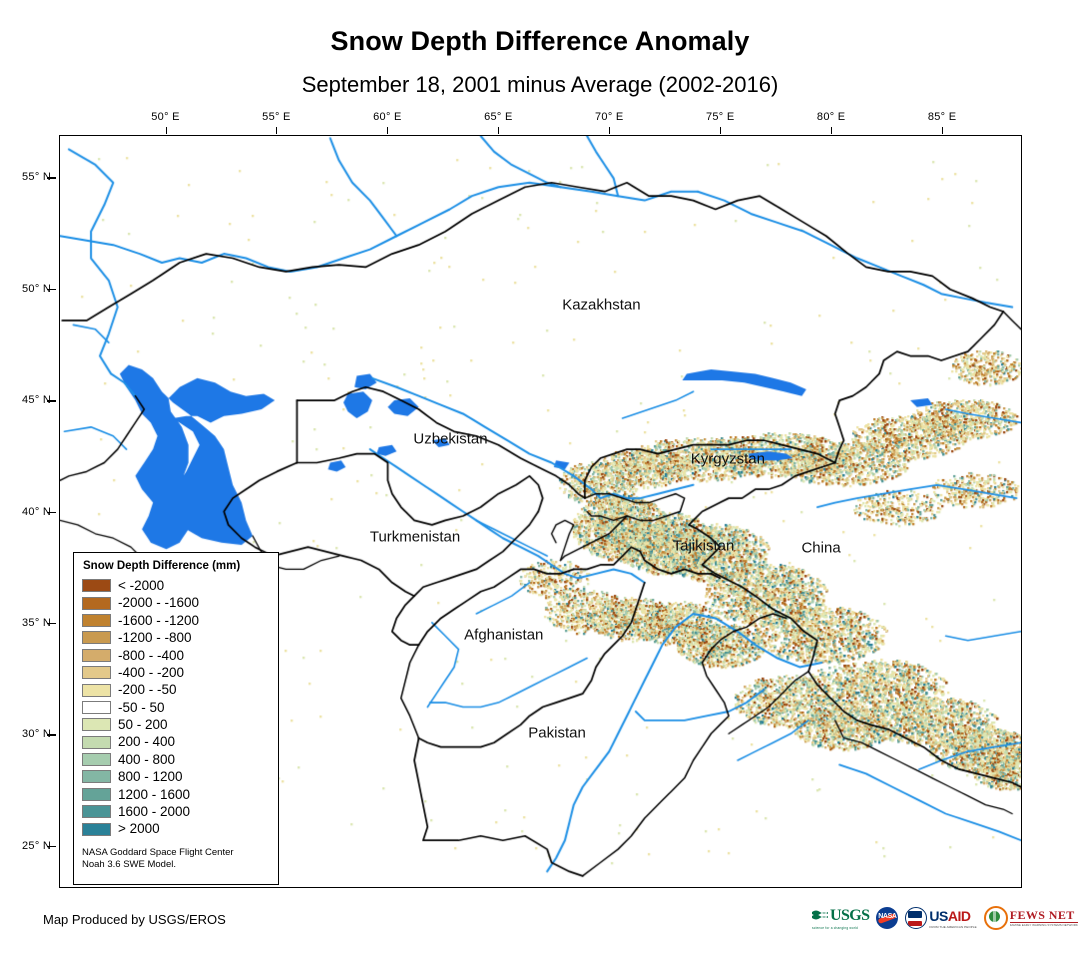  What do you see at coordinates (154, 794) in the screenshot?
I see `legend-label: 1200 - 1600` at bounding box center [154, 794].